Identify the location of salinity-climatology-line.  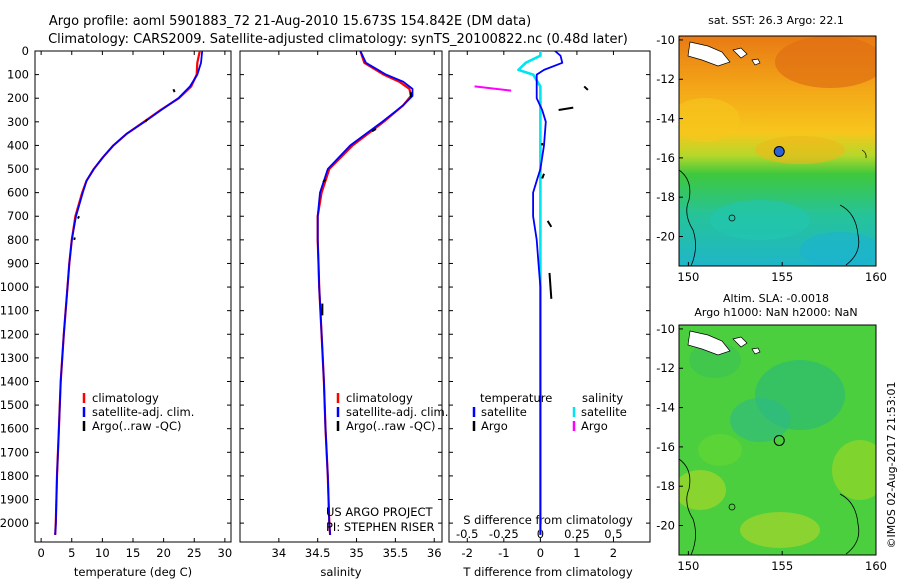
(364, 292).